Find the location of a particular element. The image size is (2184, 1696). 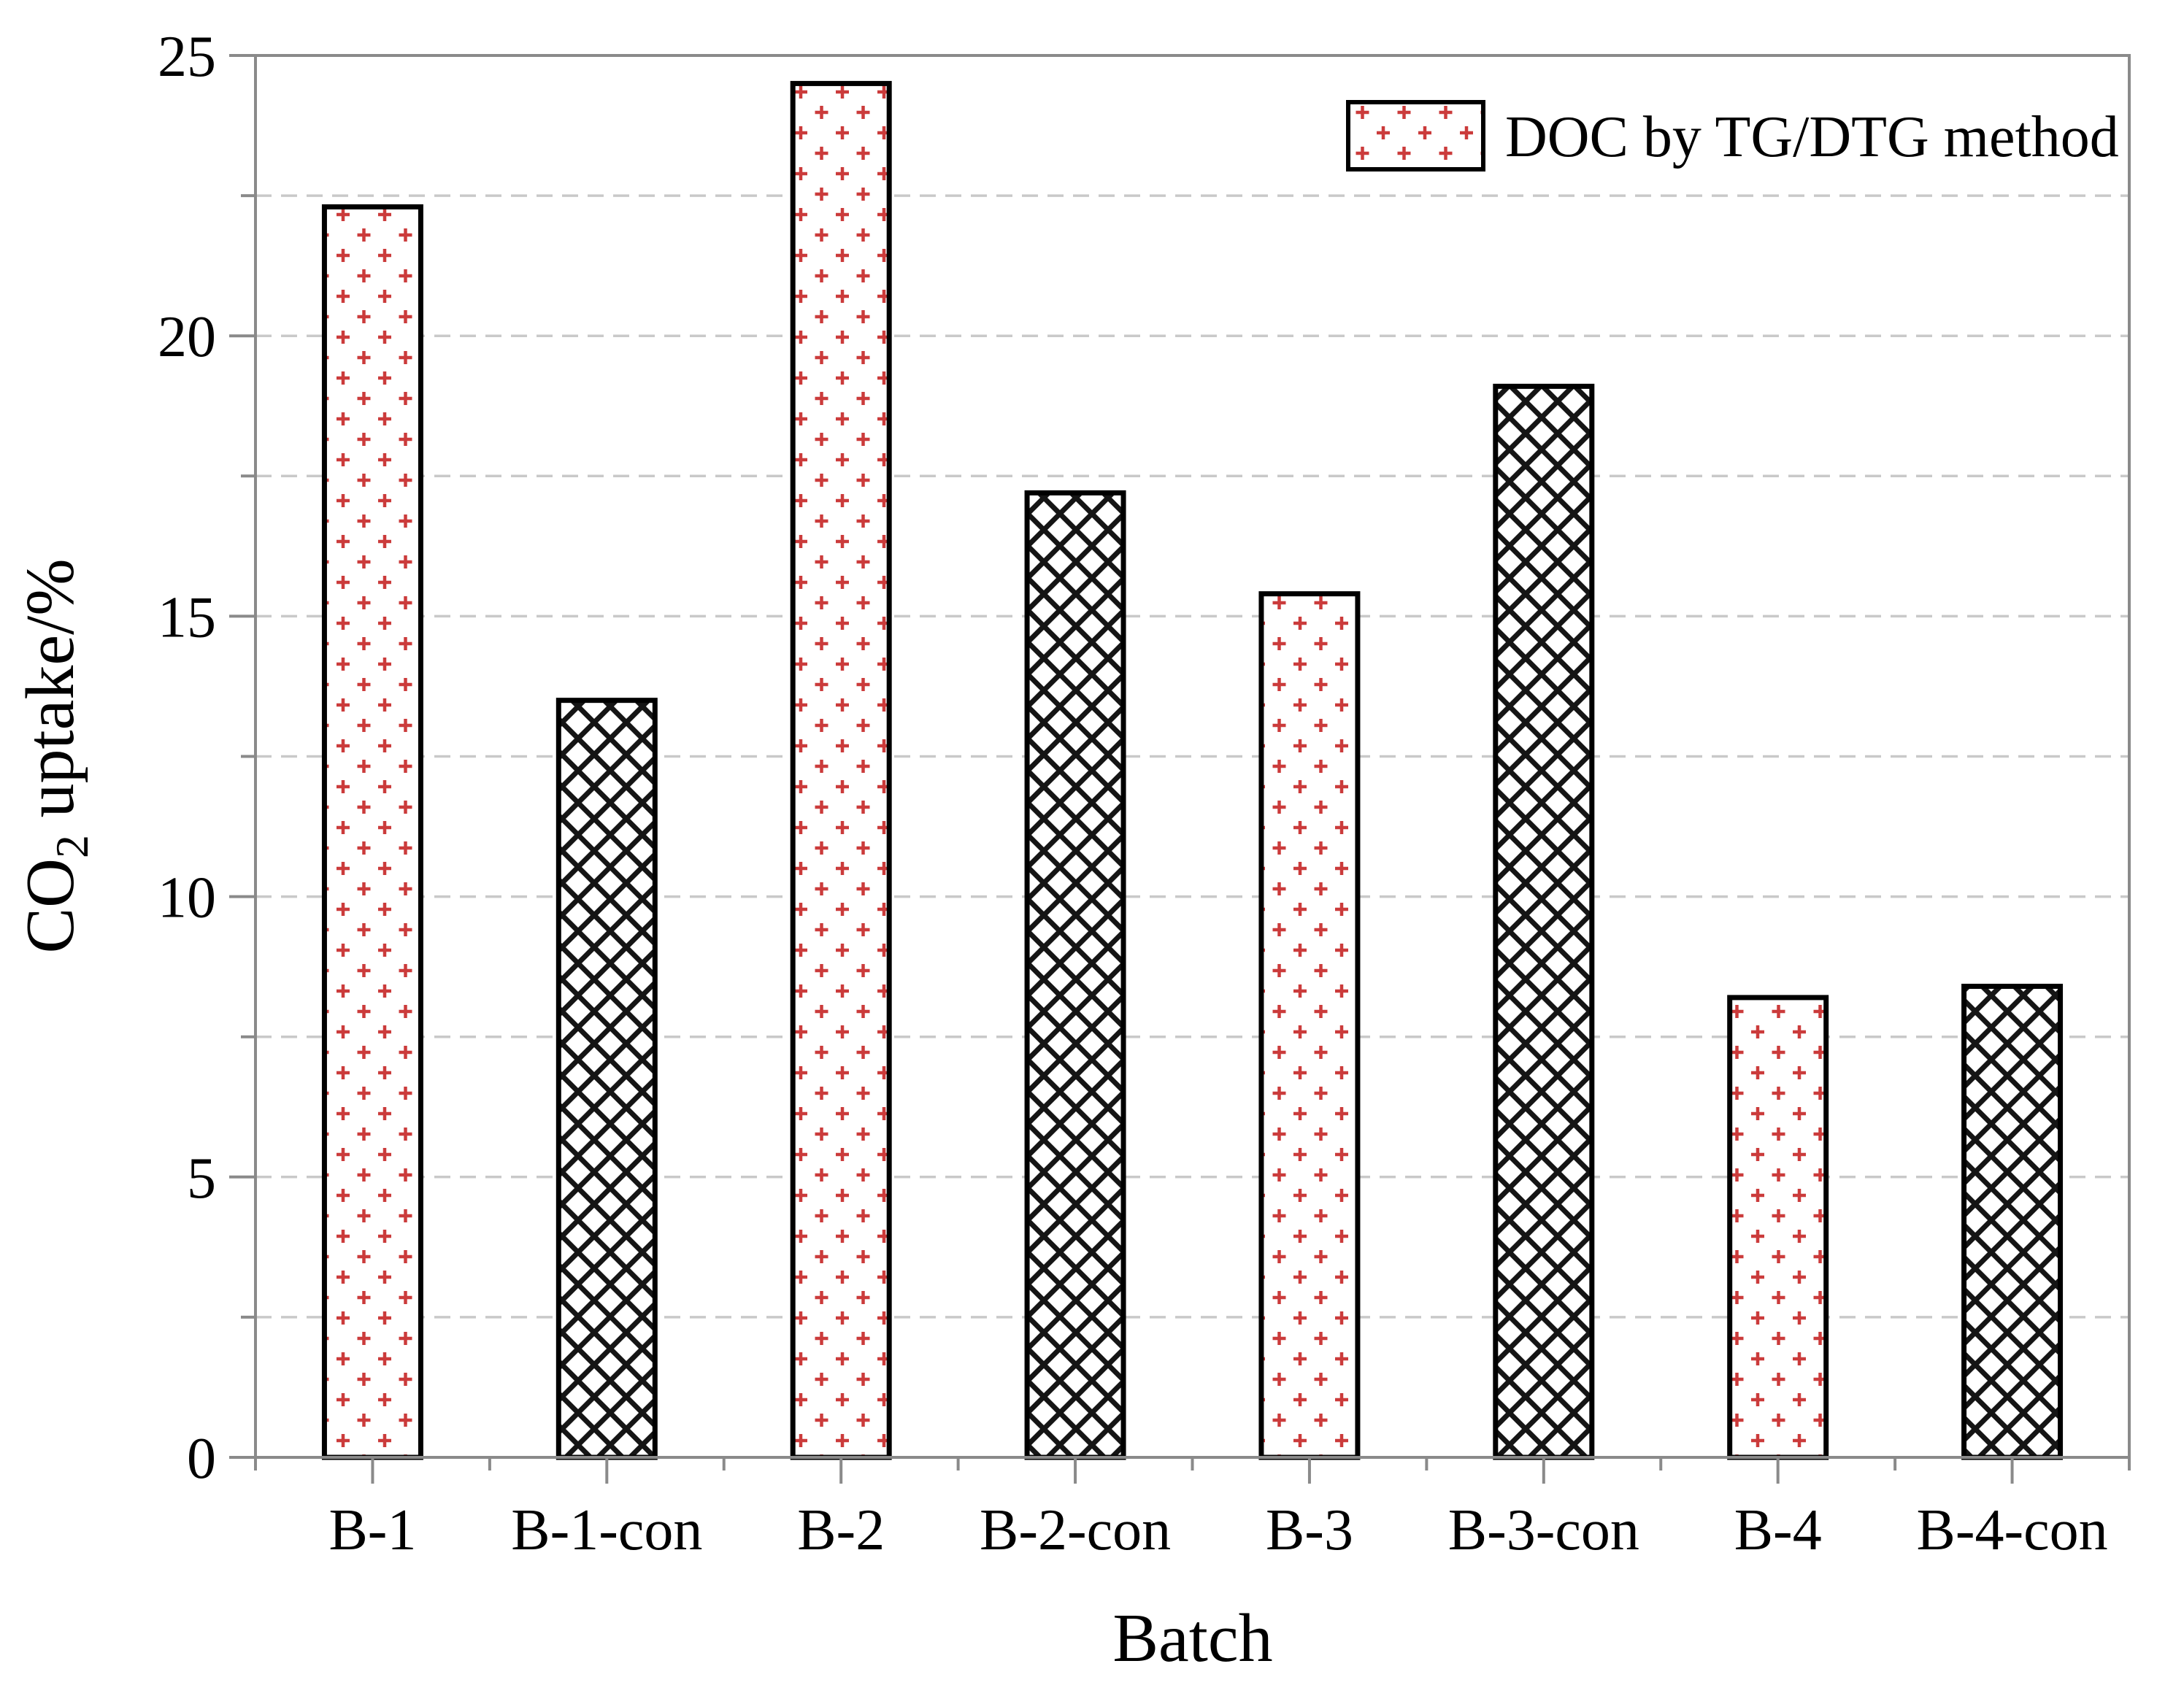

legend-swatch-border is located at coordinates (1415, 135).